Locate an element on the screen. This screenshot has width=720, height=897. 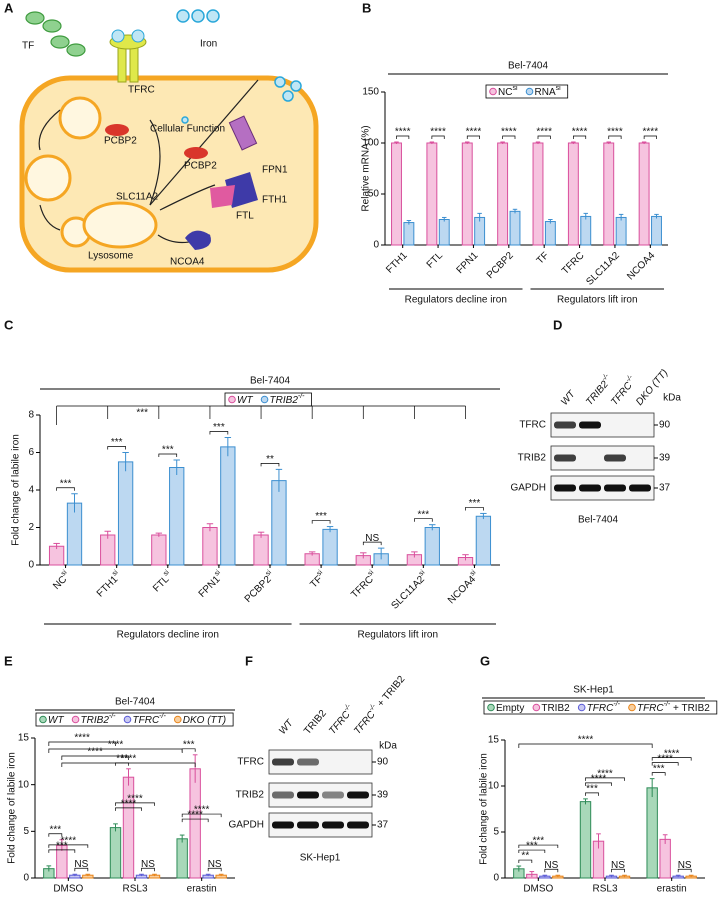
y-tick-label: 100 is located at coordinates (370, 143).